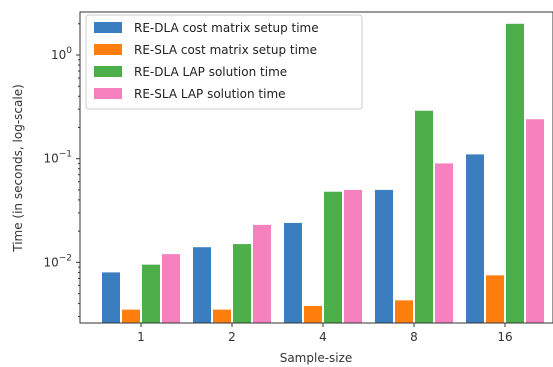 The image size is (553, 367). What do you see at coordinates (210, 72) in the screenshot?
I see `legend-label: RE-DLA LAP solution time` at bounding box center [210, 72].